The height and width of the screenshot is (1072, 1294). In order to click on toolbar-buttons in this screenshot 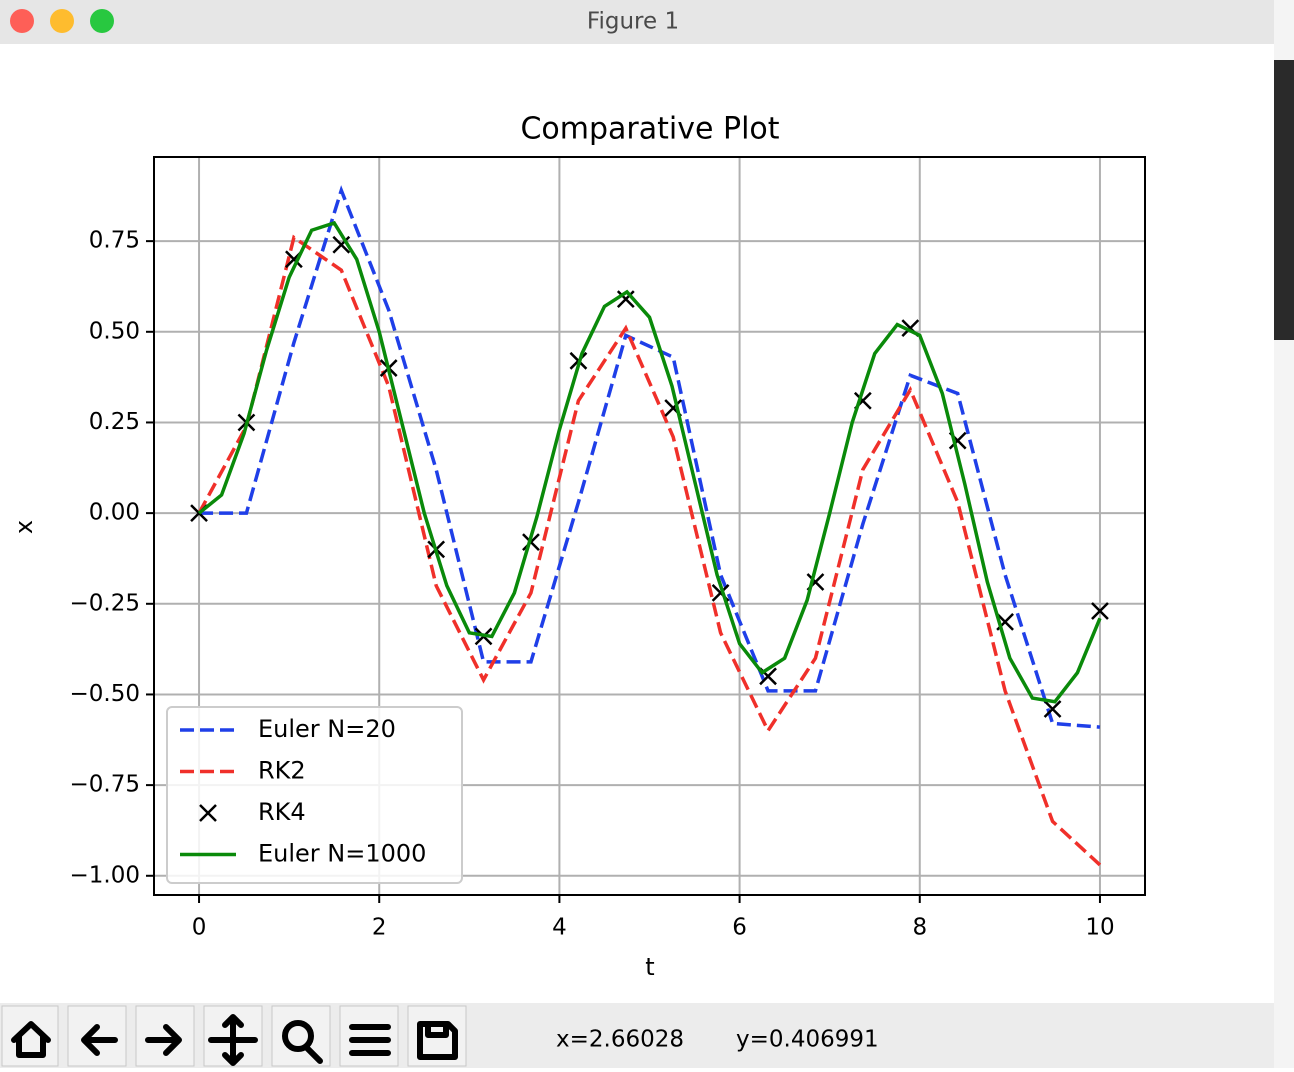, I will do `click(234, 1036)`.